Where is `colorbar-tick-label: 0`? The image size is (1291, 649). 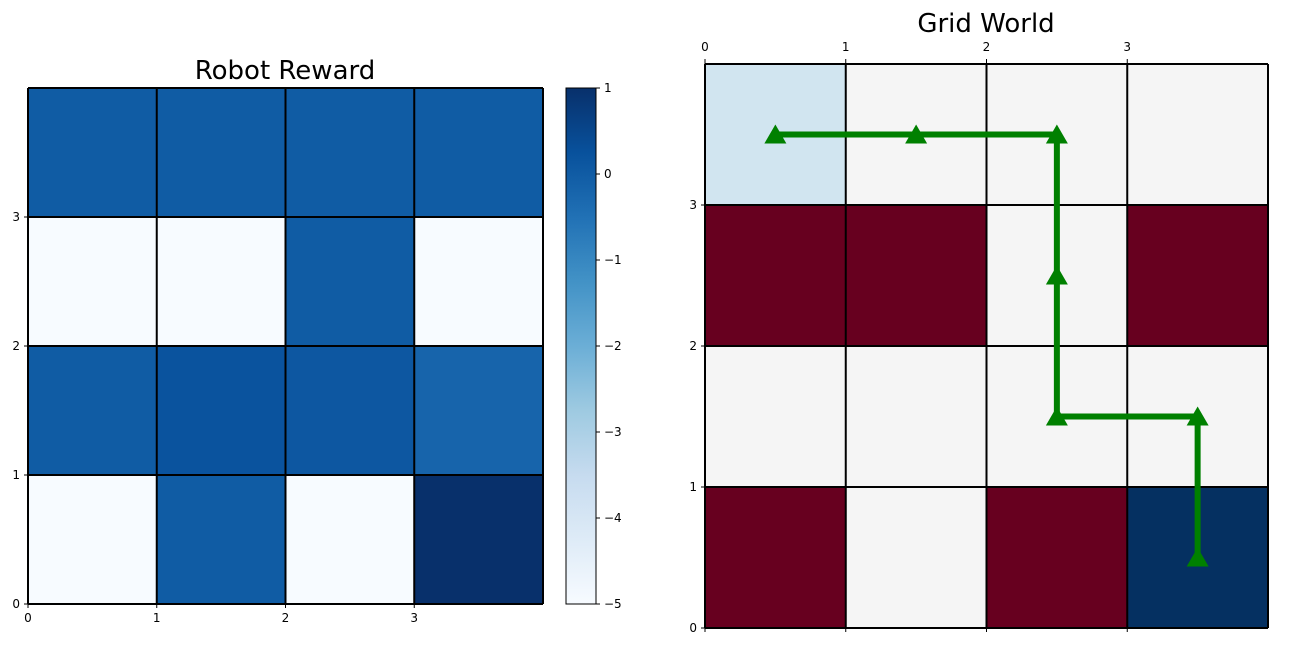 colorbar-tick-label: 0 is located at coordinates (608, 174).